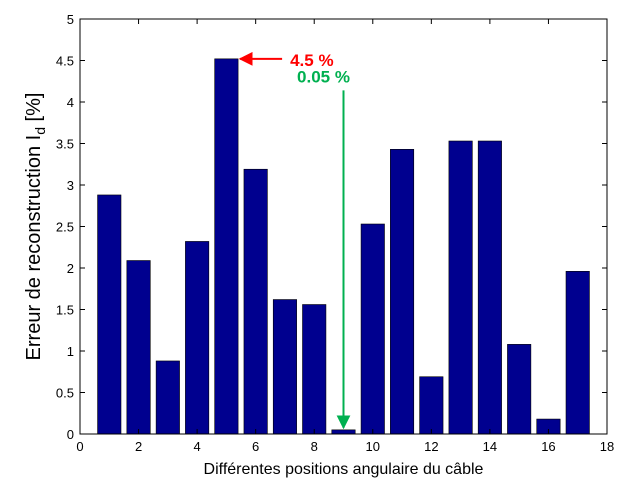 This screenshot has height=482, width=622. What do you see at coordinates (138, 446) in the screenshot?
I see `x-tick-label: 2` at bounding box center [138, 446].